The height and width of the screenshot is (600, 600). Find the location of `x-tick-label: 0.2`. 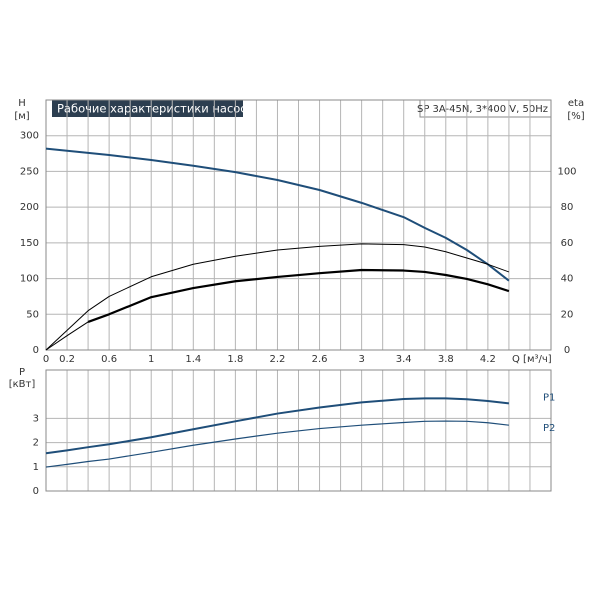

x-tick-label: 0.2 is located at coordinates (67, 359).